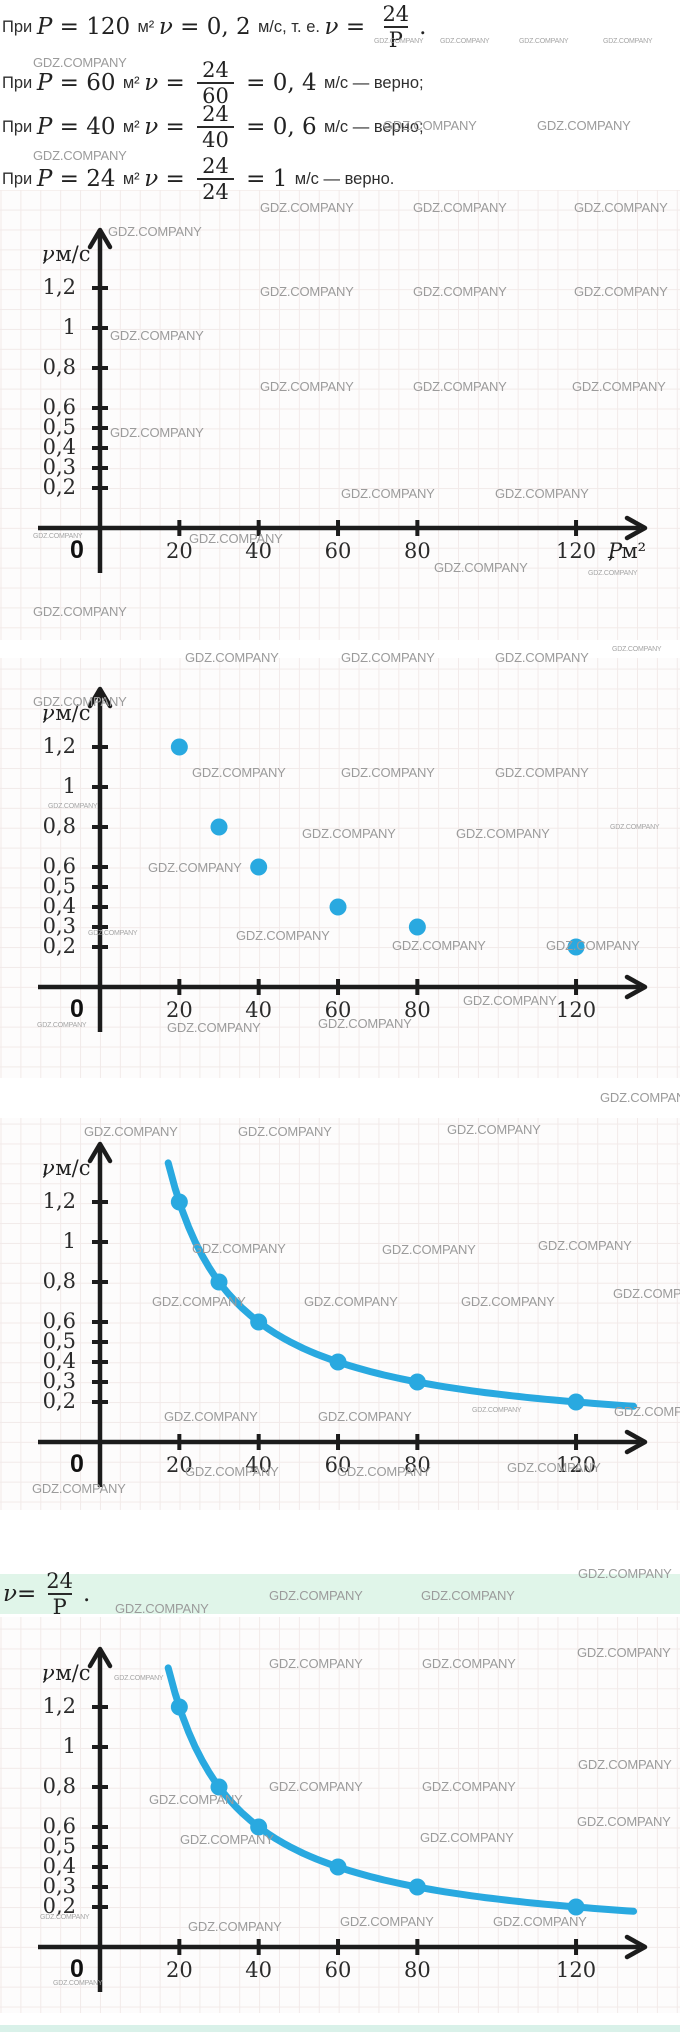 The width and height of the screenshot is (680, 2032). Describe the element at coordinates (87, 83) in the screenshot. I see `text-run: = 60` at that location.